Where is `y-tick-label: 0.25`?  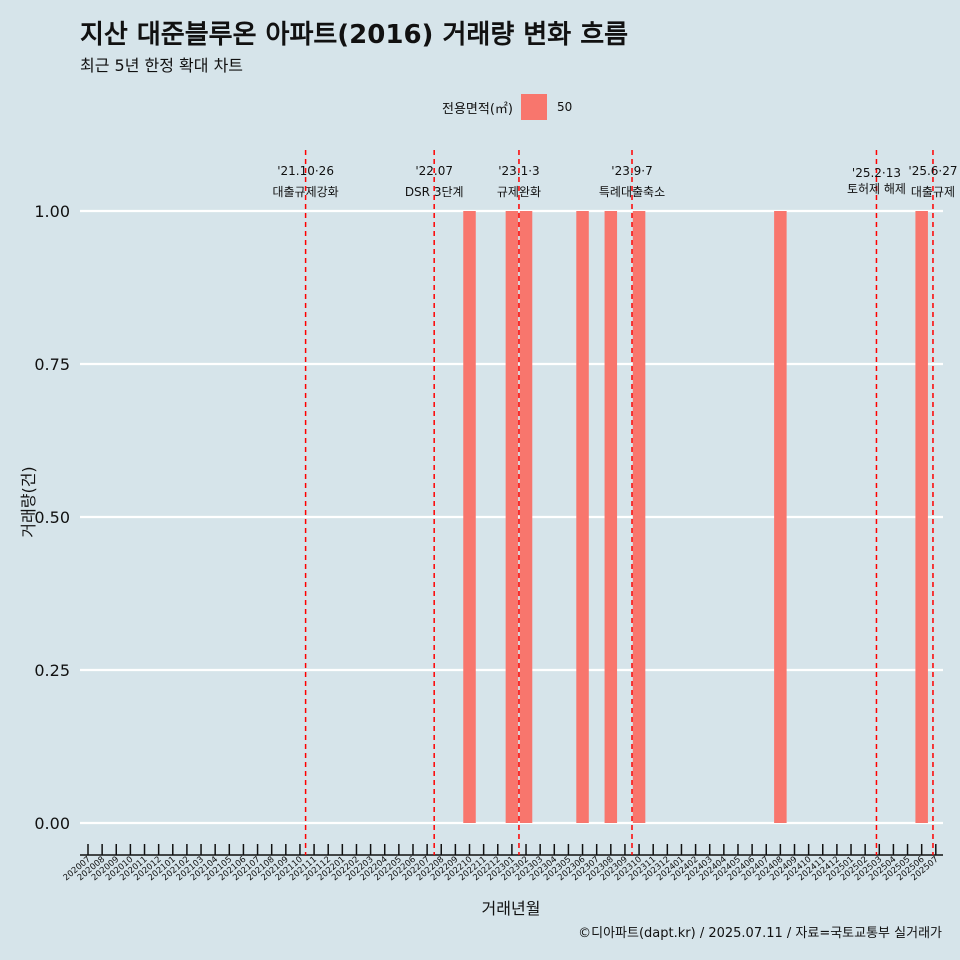
y-tick-label: 0.25 is located at coordinates (52, 670).